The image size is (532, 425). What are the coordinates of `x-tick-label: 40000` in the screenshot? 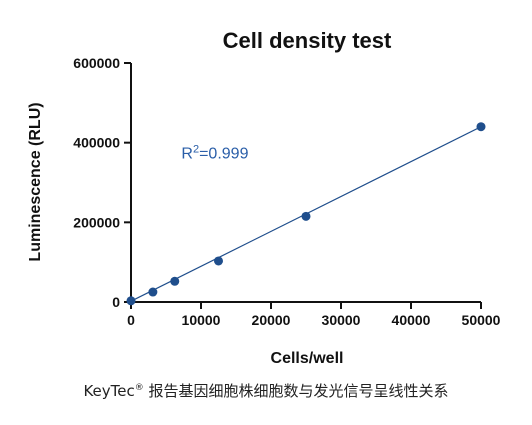 It's located at (411, 320).